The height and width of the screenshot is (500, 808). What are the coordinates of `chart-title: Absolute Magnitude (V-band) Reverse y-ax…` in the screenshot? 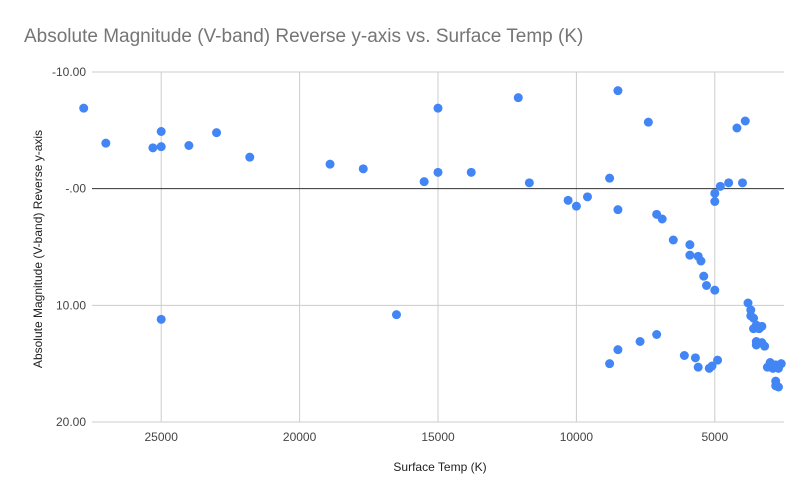 It's located at (304, 36).